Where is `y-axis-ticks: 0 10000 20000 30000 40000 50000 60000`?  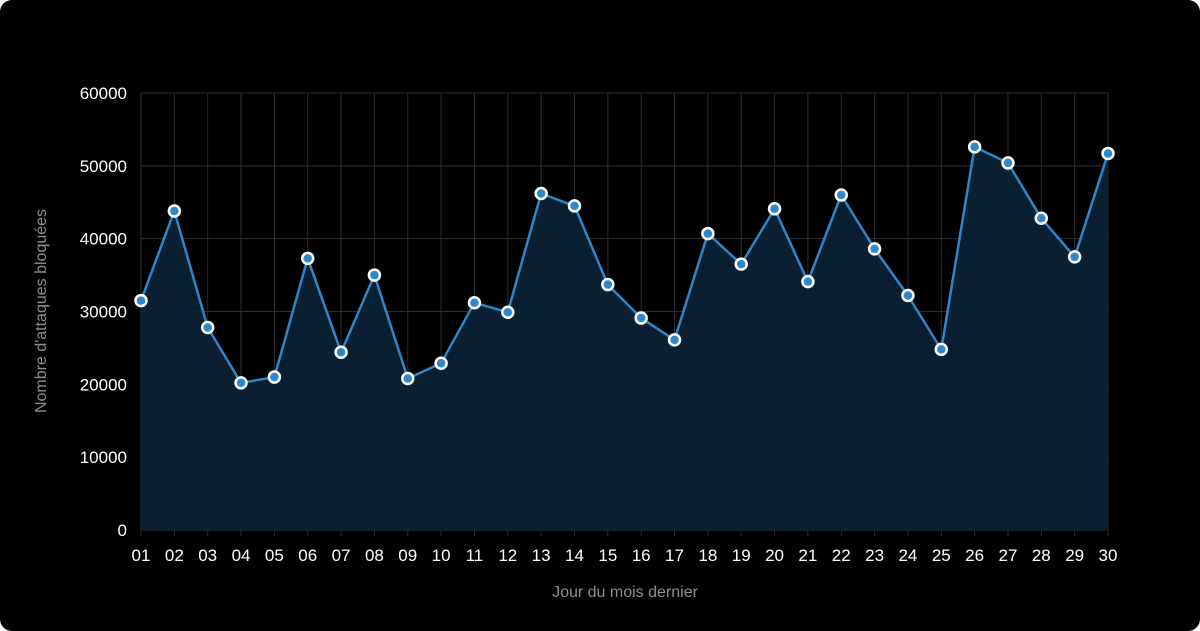 y-axis-ticks: 0 10000 20000 30000 40000 50000 60000 is located at coordinates (103, 312).